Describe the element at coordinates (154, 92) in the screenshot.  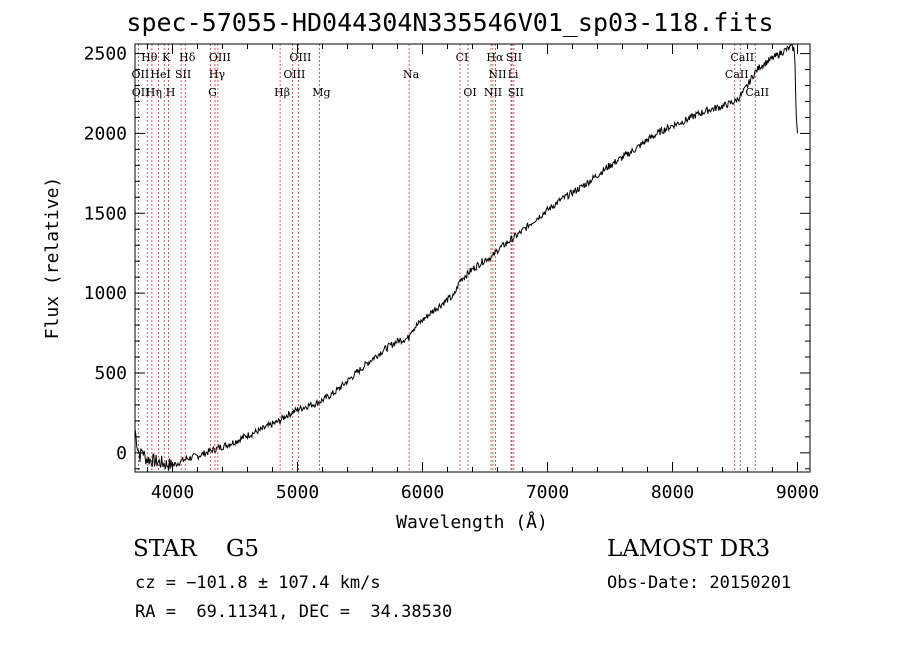
I see `line-label: Hη` at that location.